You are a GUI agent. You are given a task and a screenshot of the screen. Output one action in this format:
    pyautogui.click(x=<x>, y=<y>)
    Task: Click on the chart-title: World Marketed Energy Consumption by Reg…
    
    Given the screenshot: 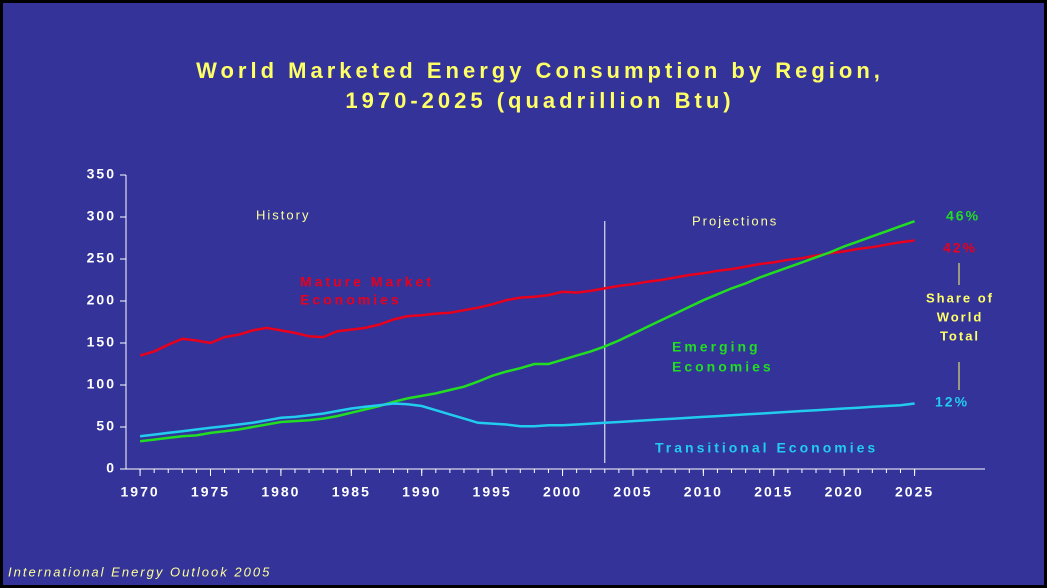 What is the action you would take?
    pyautogui.click(x=540, y=70)
    